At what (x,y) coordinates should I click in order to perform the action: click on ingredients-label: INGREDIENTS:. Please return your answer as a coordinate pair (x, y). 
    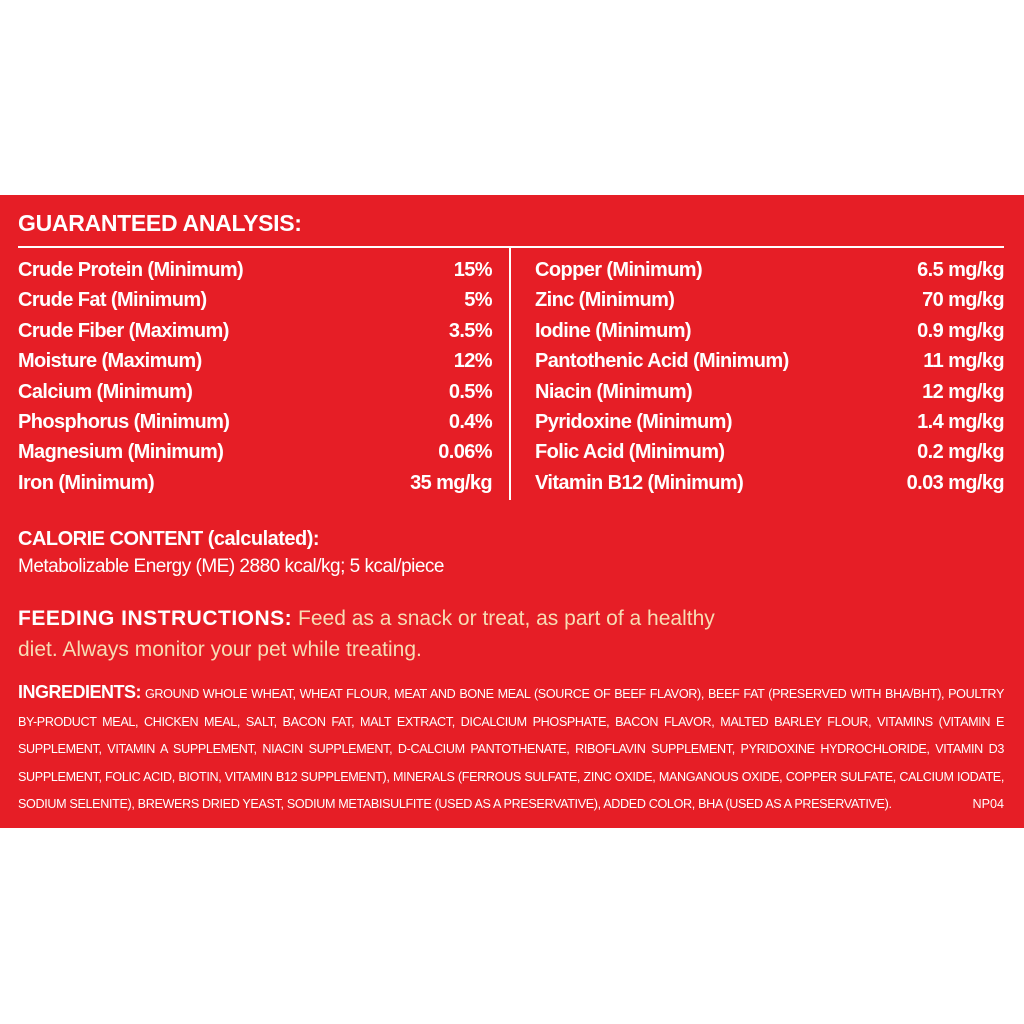
    Looking at the image, I should click on (80, 692).